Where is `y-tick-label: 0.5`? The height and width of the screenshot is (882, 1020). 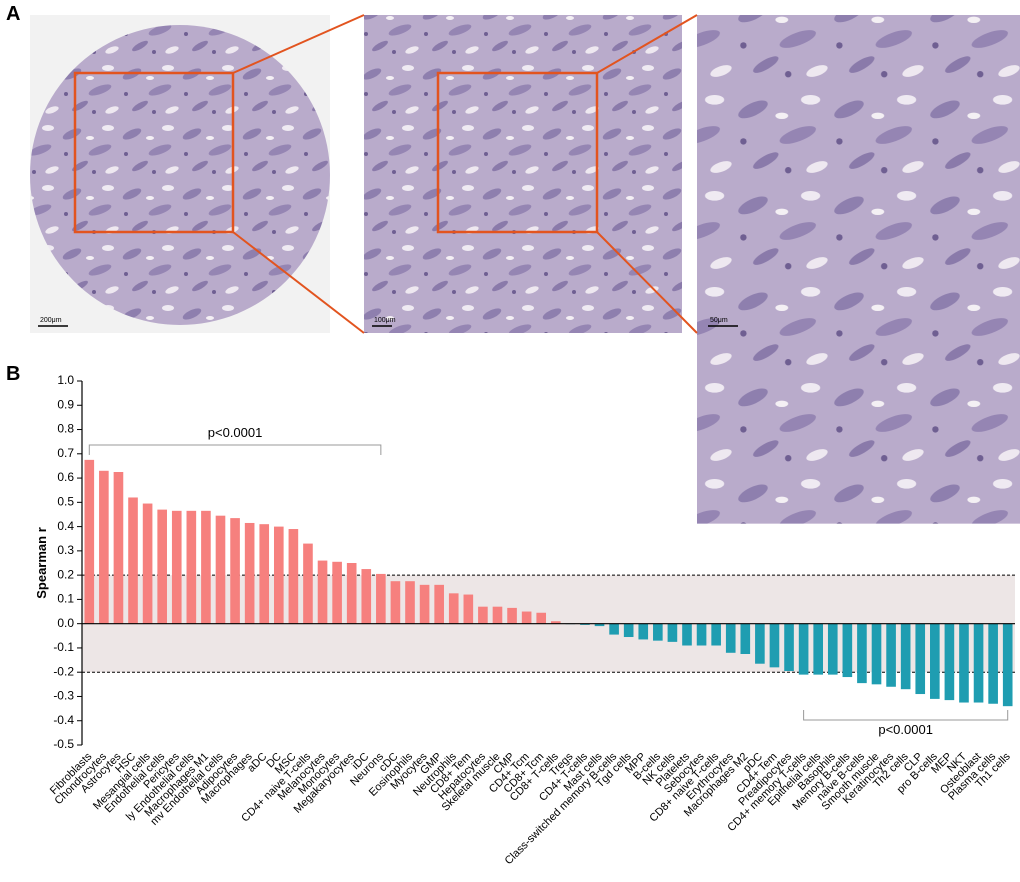
y-tick-label: 0.5 is located at coordinates (65, 502).